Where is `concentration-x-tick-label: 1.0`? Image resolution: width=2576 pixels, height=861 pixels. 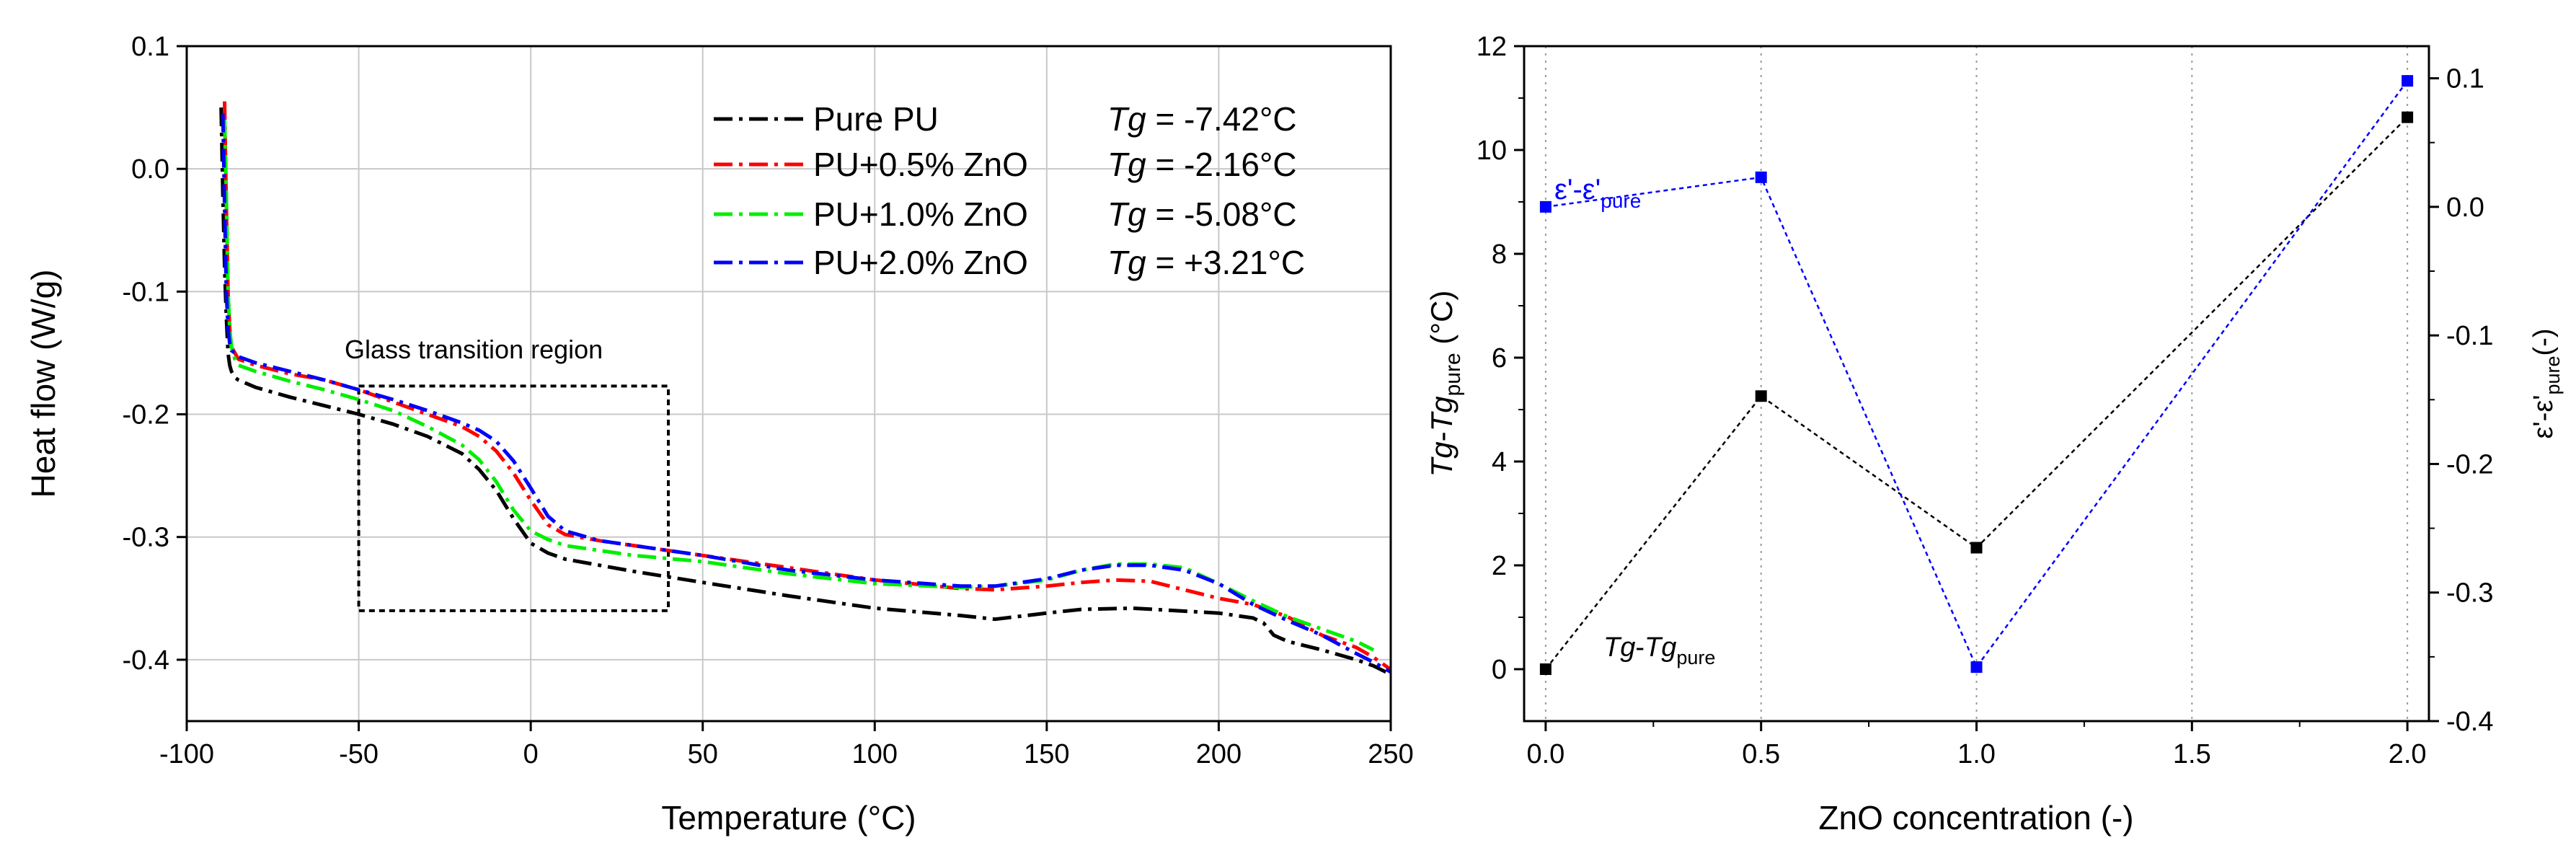 concentration-x-tick-label: 1.0 is located at coordinates (1976, 754).